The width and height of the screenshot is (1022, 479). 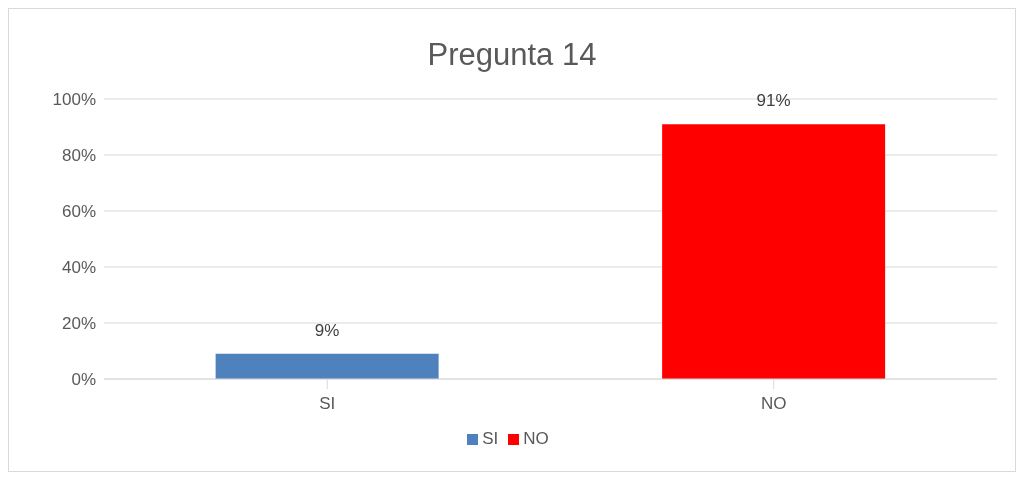 What do you see at coordinates (78, 156) in the screenshot?
I see `y-tick-label: 80%` at bounding box center [78, 156].